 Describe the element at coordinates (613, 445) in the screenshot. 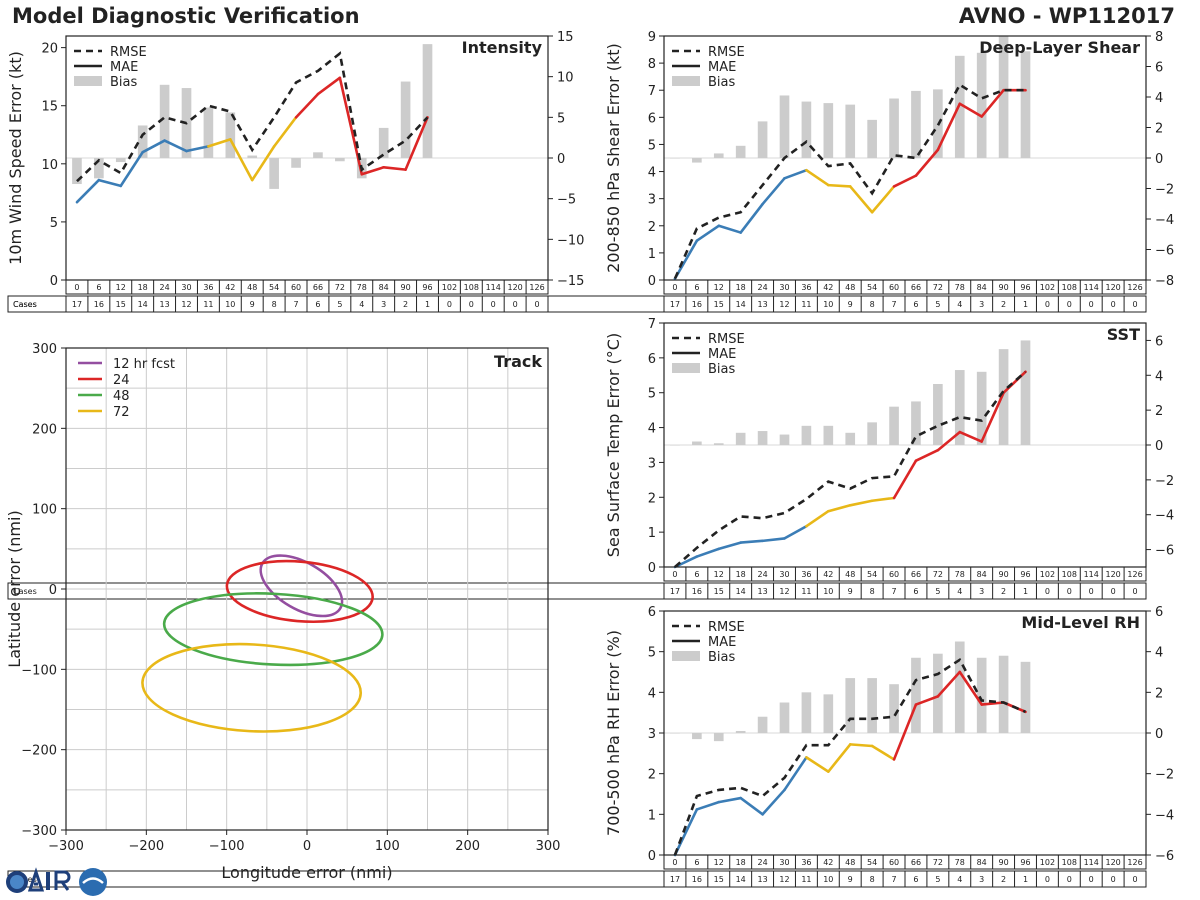

I see `sst-ylabel: Sea Surface Temp Error (°C)` at that location.